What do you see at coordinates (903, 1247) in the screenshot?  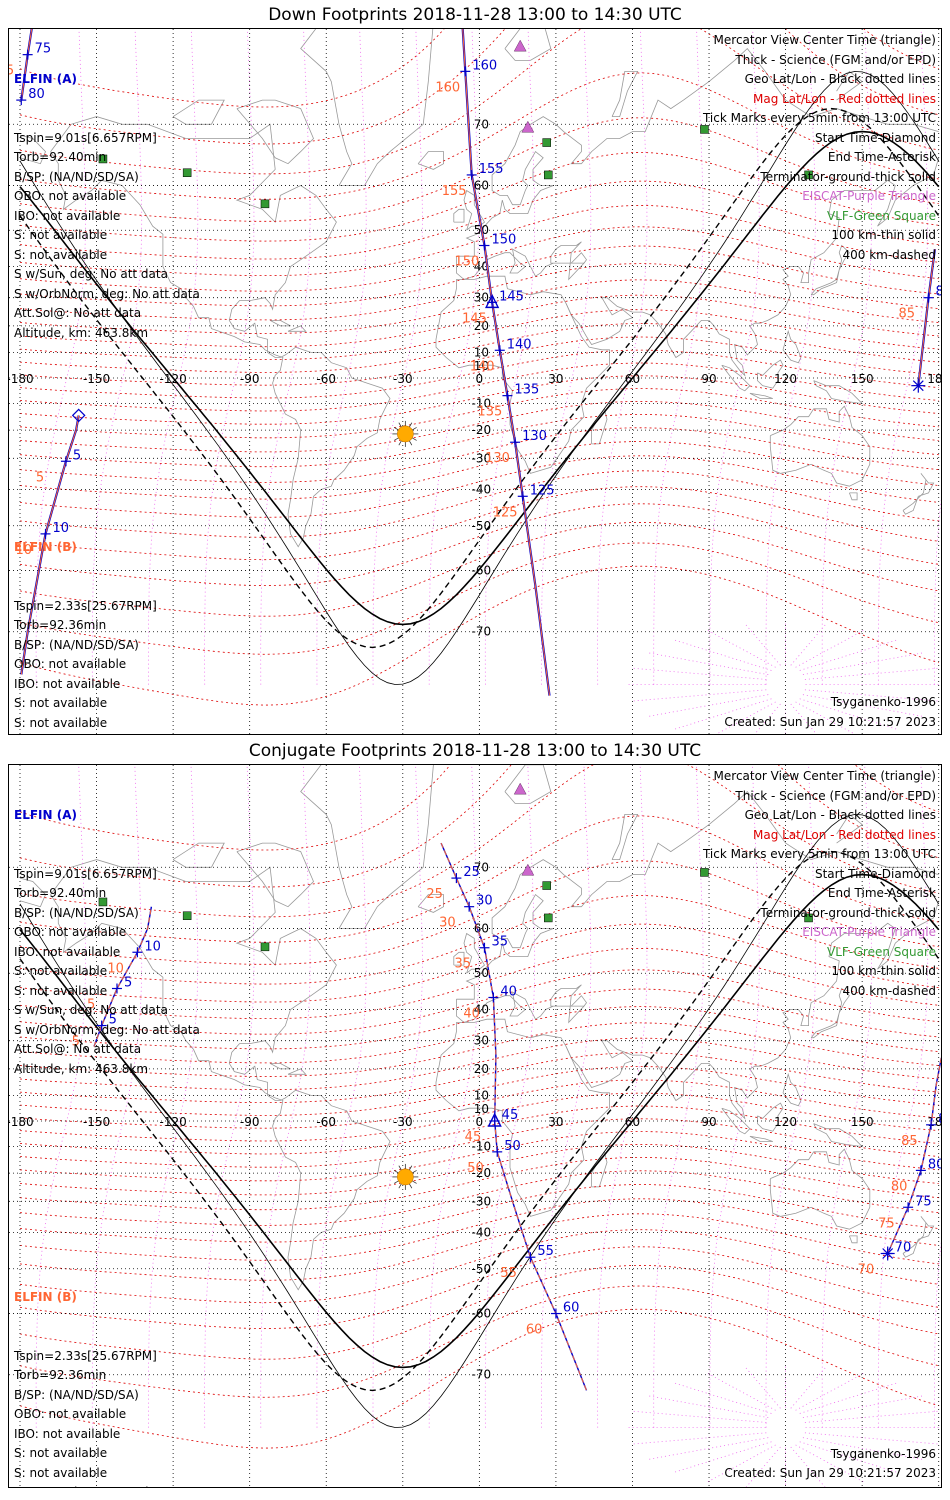 I see `time-tick-label: 70` at bounding box center [903, 1247].